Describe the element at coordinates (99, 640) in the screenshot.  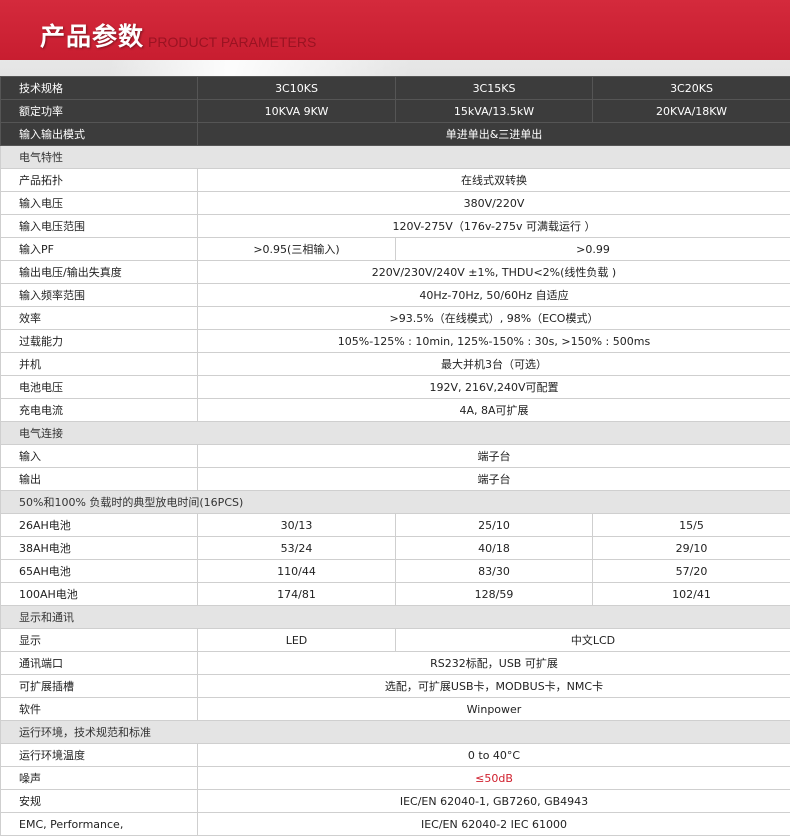
I see `row-label: 显示` at that location.